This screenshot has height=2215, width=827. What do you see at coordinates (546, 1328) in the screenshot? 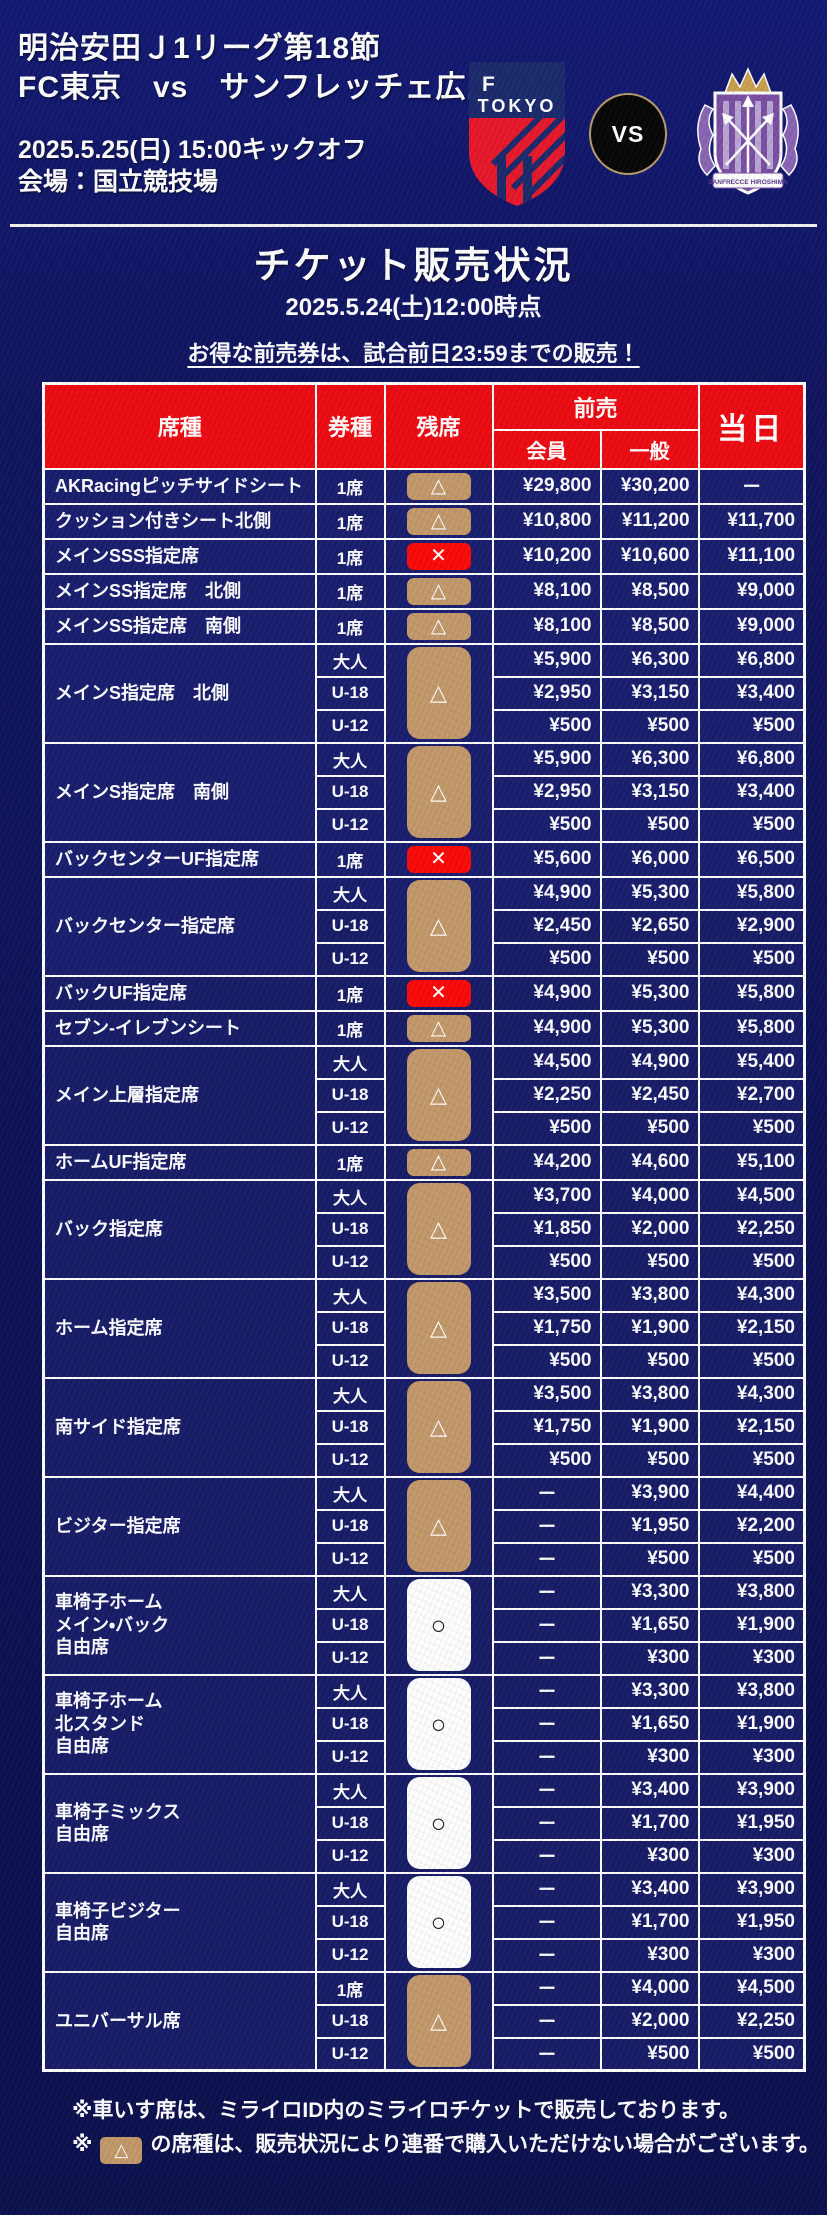
I see `price-member-cell: ¥1,750` at bounding box center [546, 1328].